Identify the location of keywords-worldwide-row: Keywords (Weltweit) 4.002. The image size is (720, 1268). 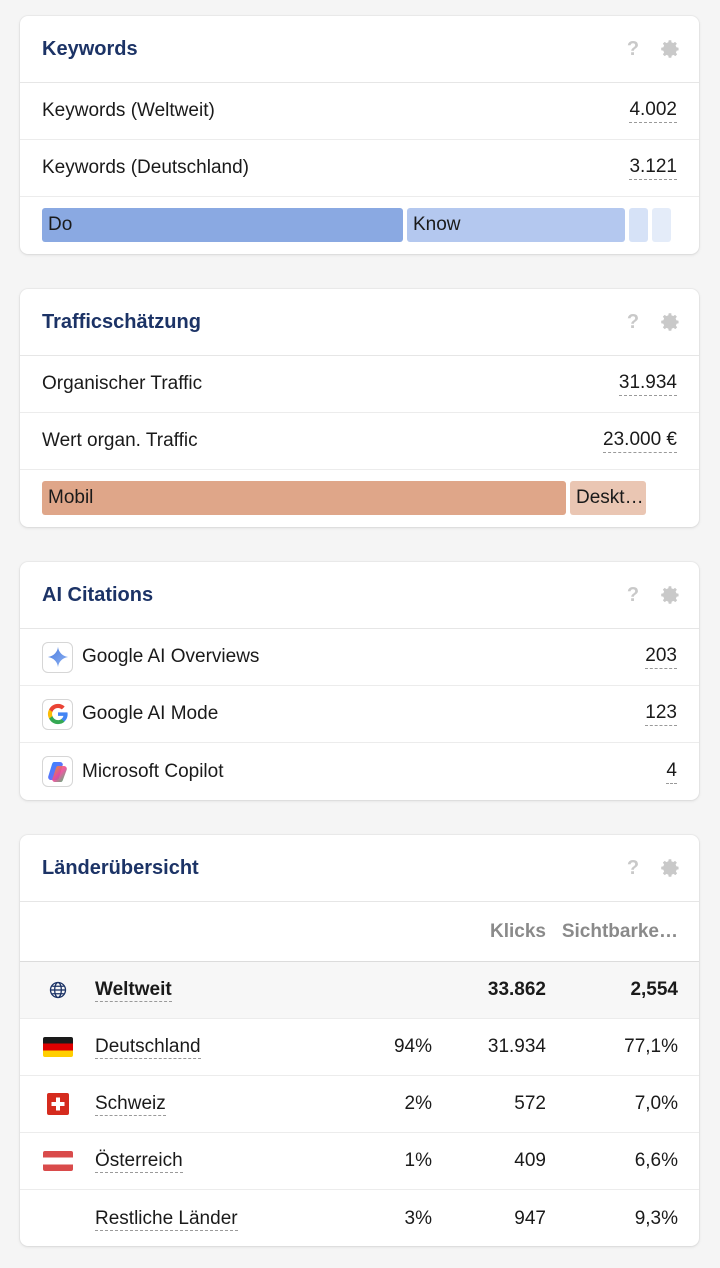
(359, 111).